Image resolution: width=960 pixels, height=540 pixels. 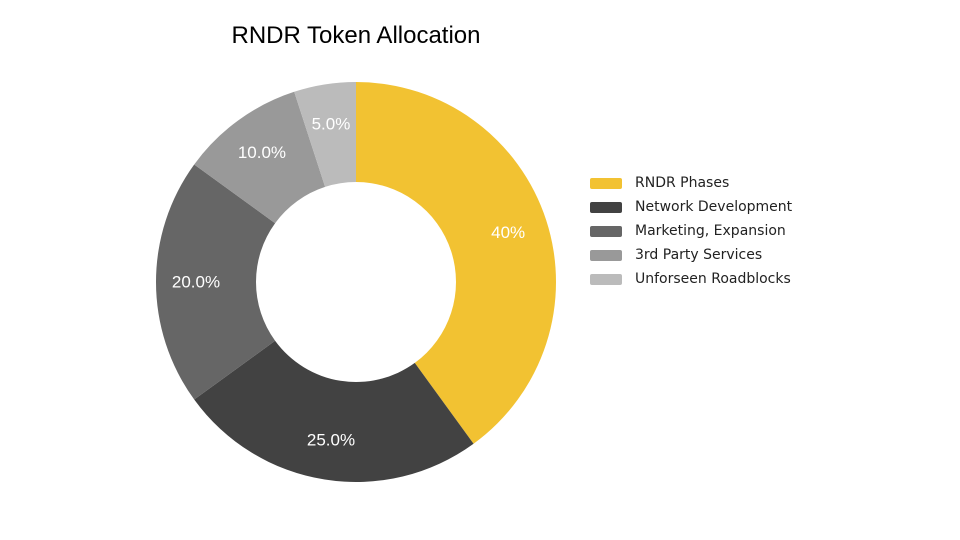 What do you see at coordinates (508, 232) in the screenshot?
I see `slice-label-rndr-phases: 40%` at bounding box center [508, 232].